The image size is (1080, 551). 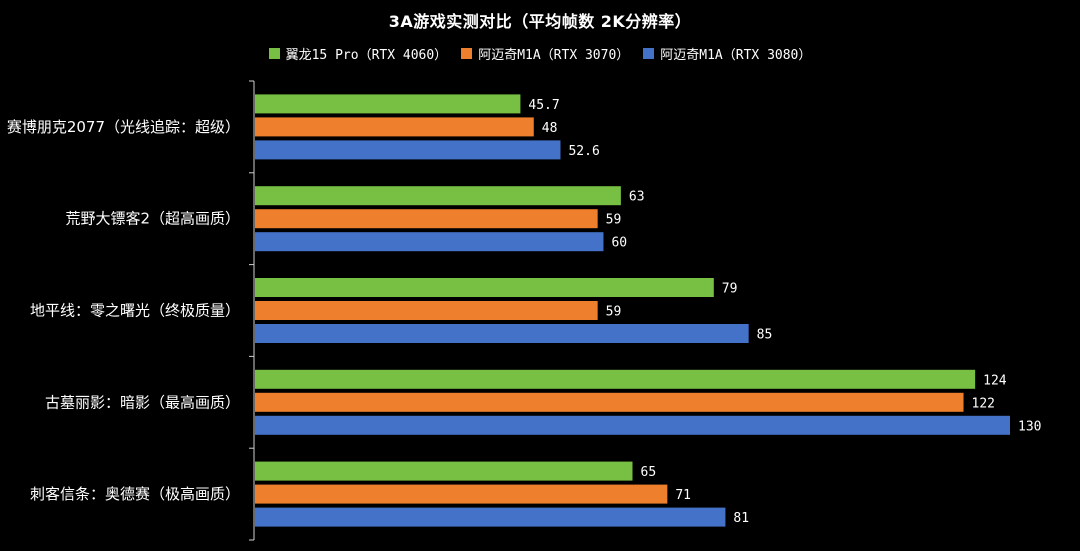 I want to click on category-label-5: 刺客信条：奥德赛（极高画质）, so click(x=135, y=494).